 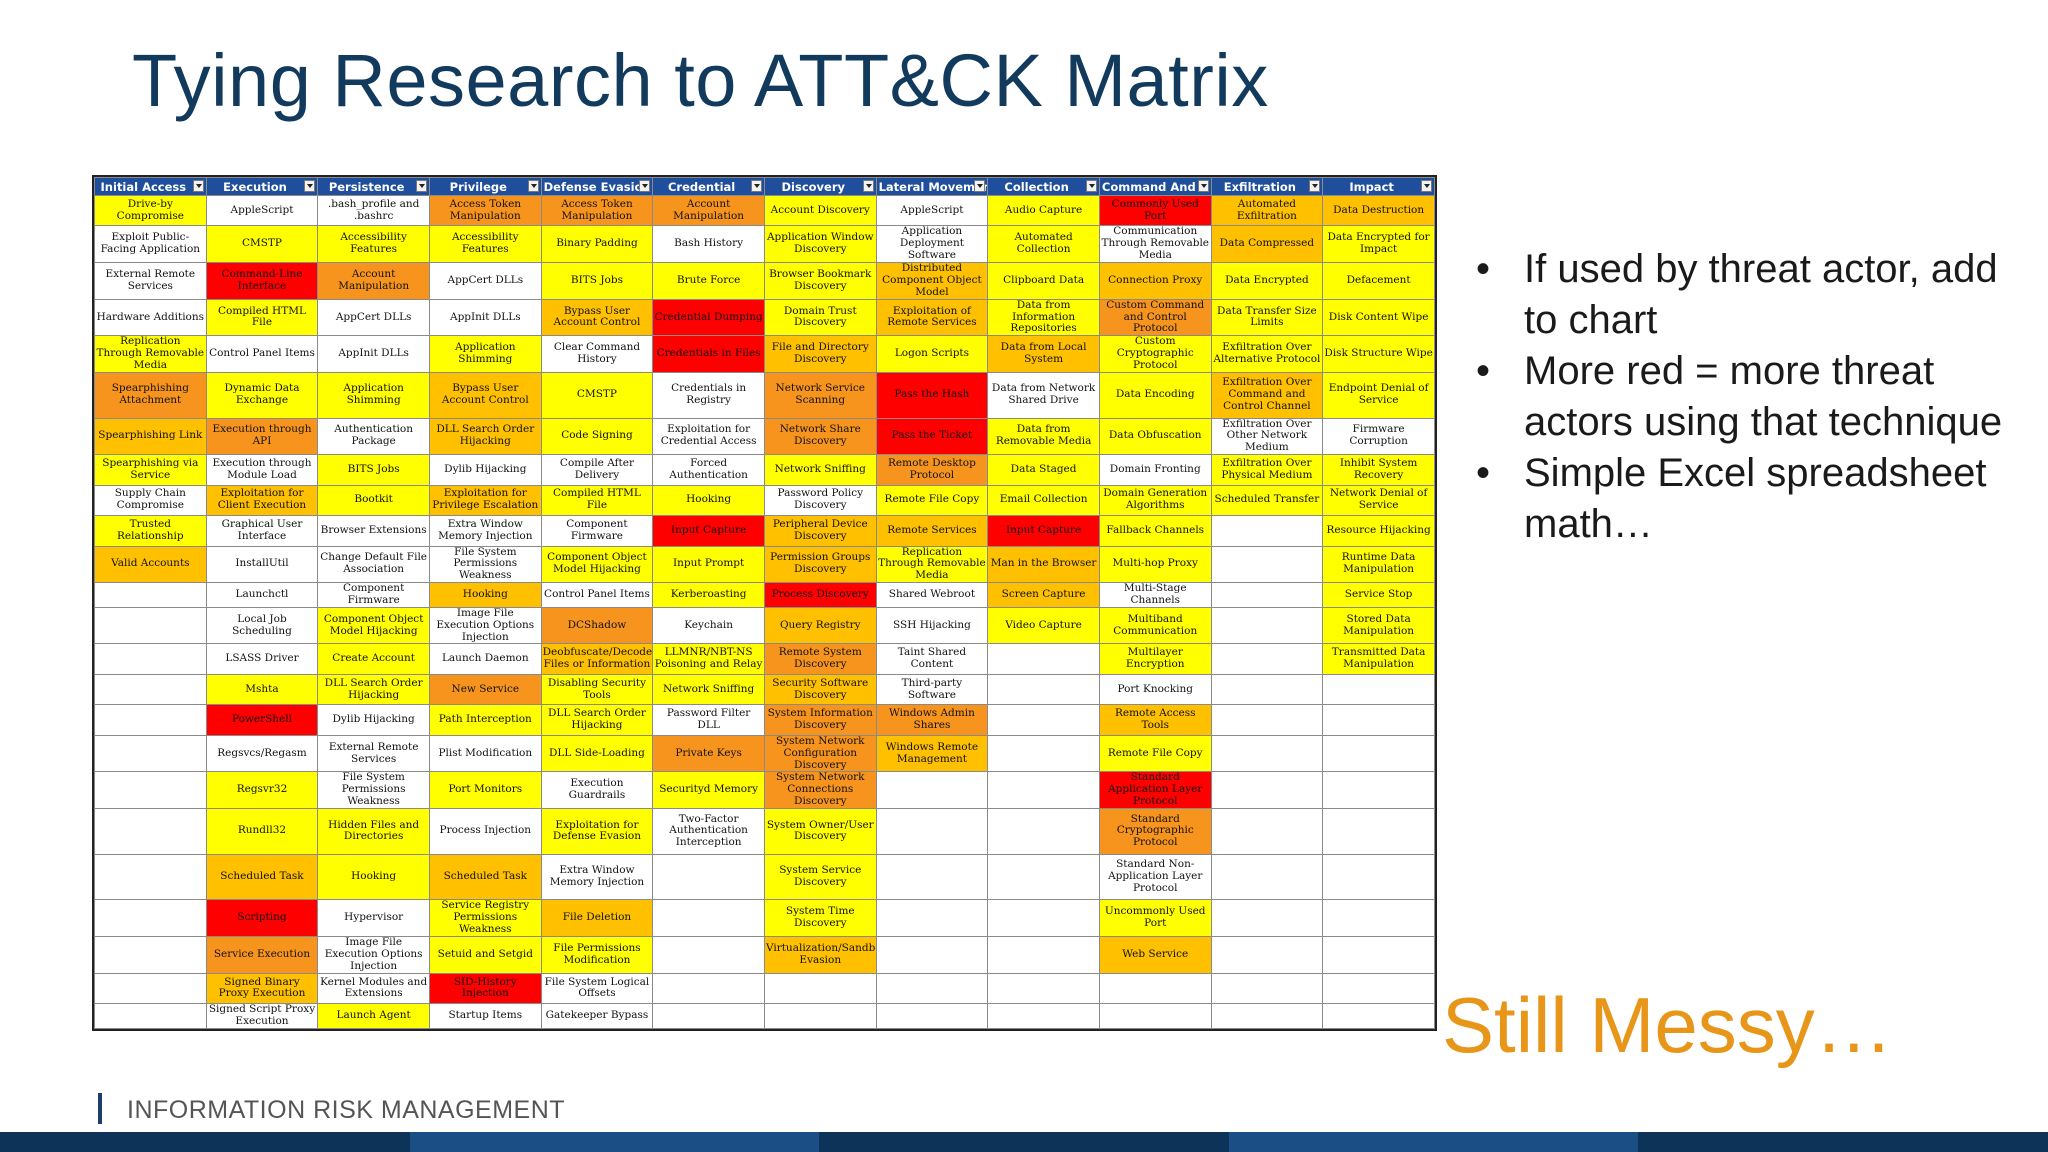 What do you see at coordinates (1155, 395) in the screenshot?
I see `technique-cell: Data Encoding` at bounding box center [1155, 395].